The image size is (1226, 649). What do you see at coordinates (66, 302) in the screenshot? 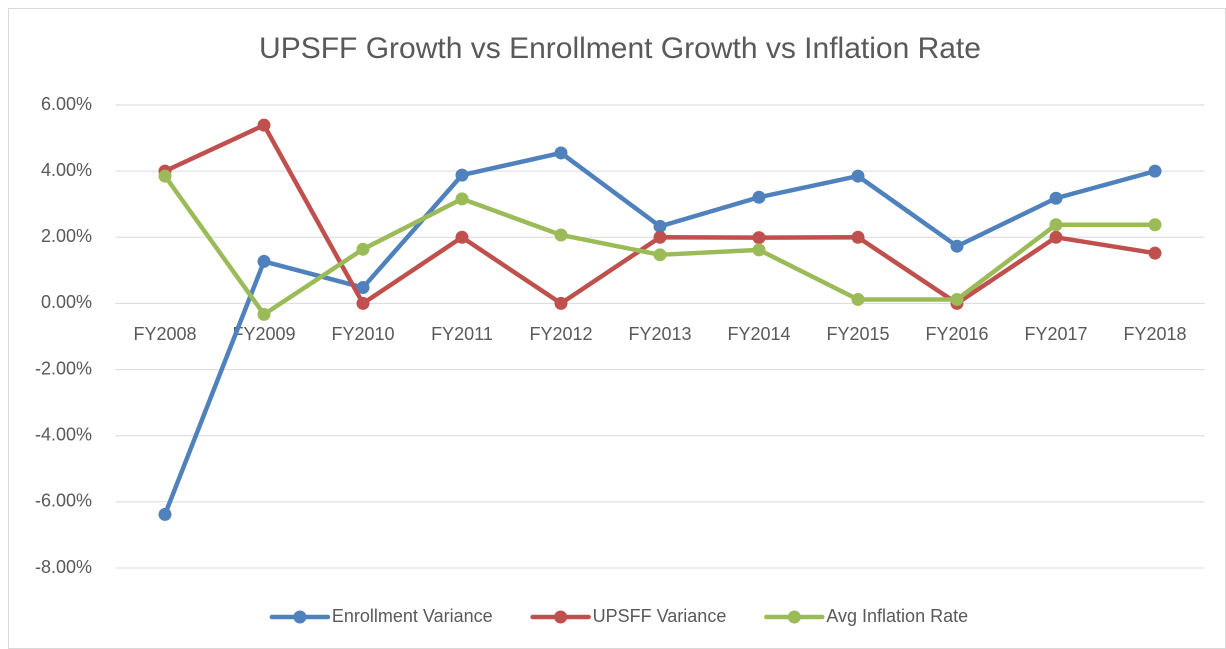
I see `y-tick-label: 0.00%` at bounding box center [66, 302].